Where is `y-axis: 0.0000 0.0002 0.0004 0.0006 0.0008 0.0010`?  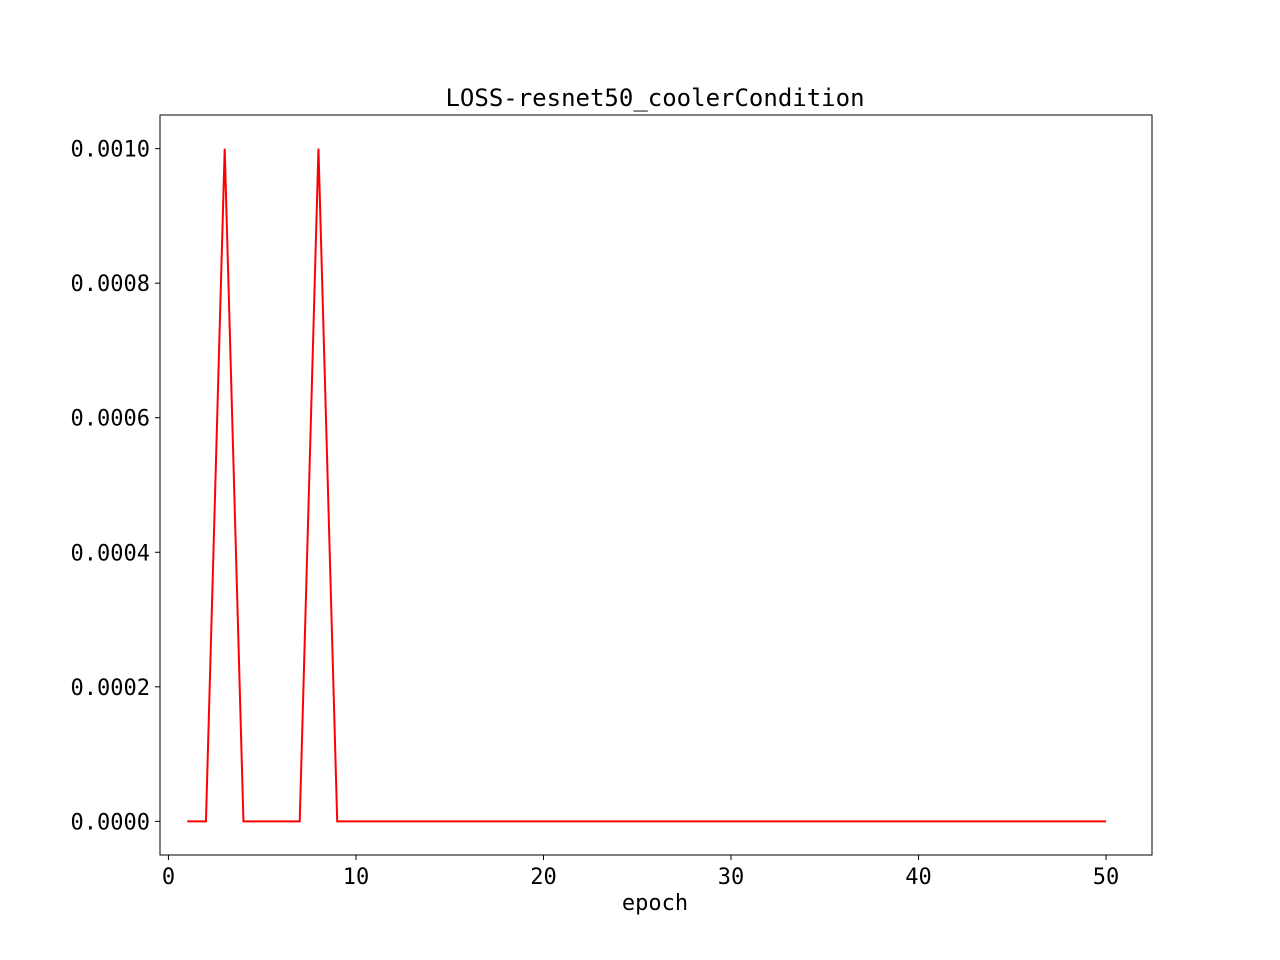 y-axis: 0.0000 0.0002 0.0004 0.0006 0.0008 0.0010 is located at coordinates (115, 486).